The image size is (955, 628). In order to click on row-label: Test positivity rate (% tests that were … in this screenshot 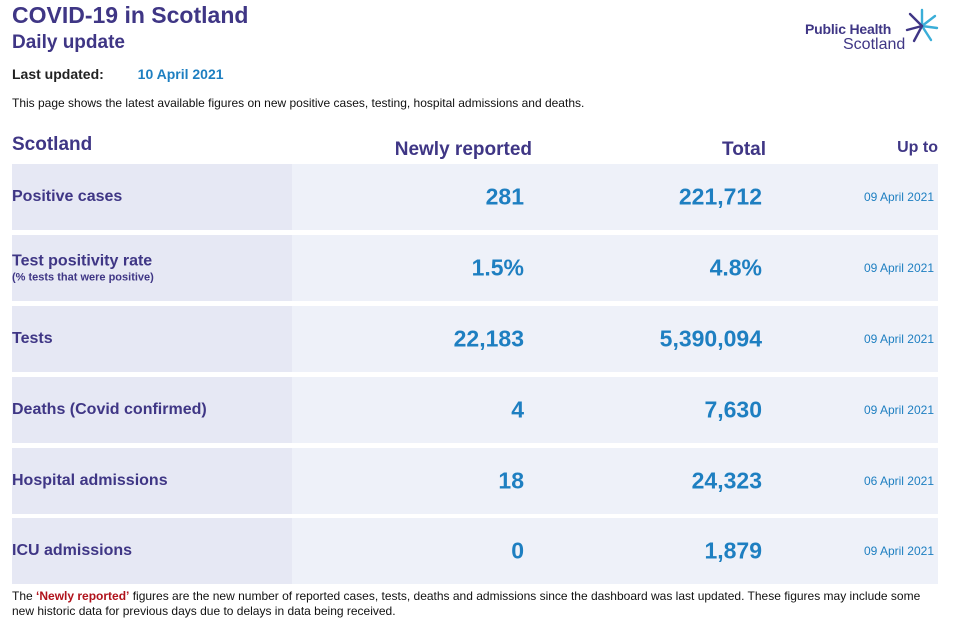, I will do `click(83, 268)`.